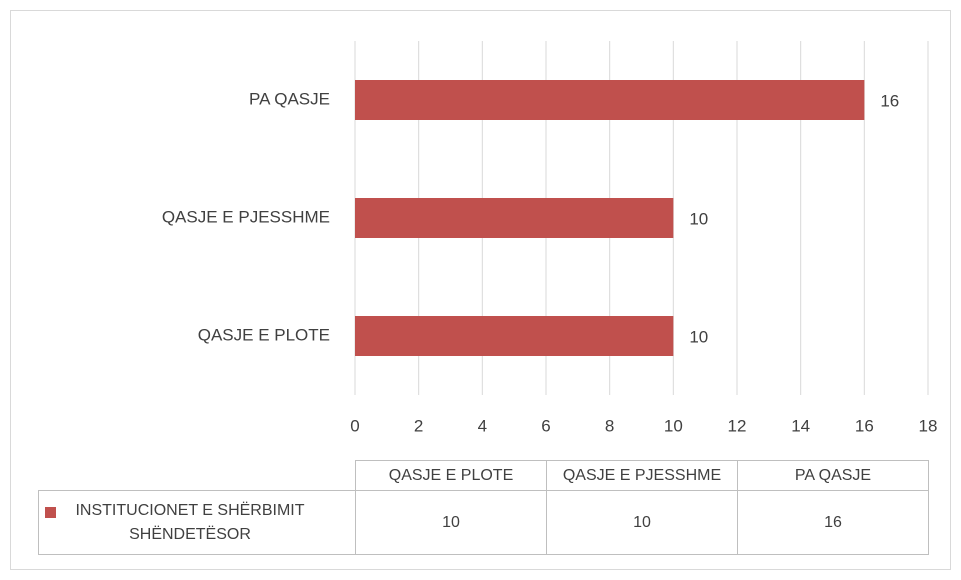  What do you see at coordinates (609, 425) in the screenshot?
I see `x-tick-label: 8` at bounding box center [609, 425].